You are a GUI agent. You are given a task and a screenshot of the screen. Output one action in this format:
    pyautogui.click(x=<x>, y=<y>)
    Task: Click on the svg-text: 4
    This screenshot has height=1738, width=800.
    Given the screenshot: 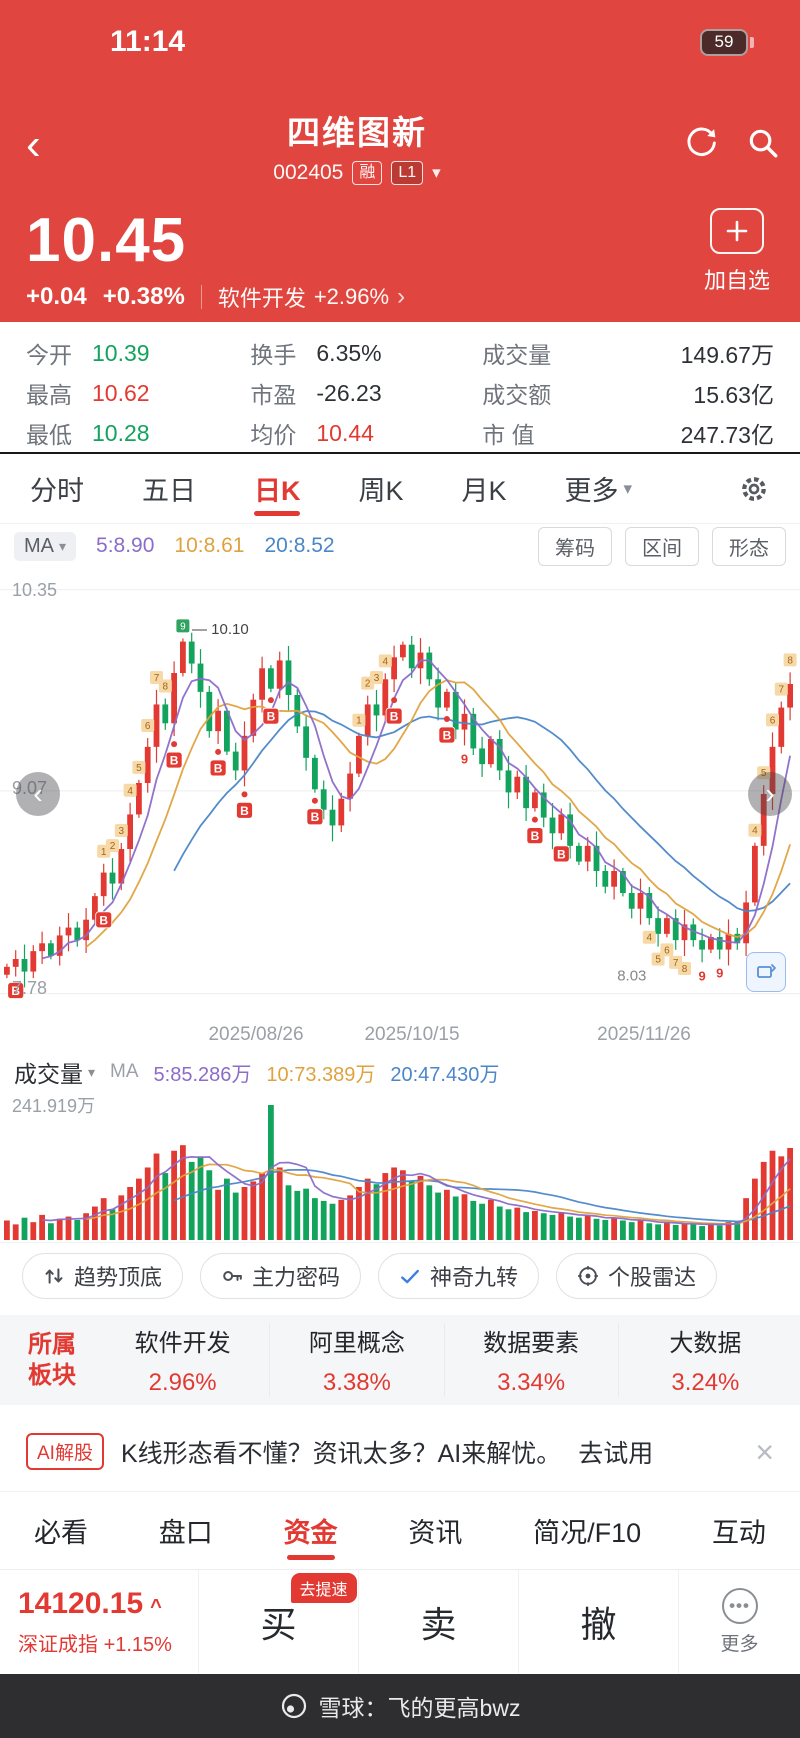 What is the action you would take?
    pyautogui.click(x=130, y=791)
    